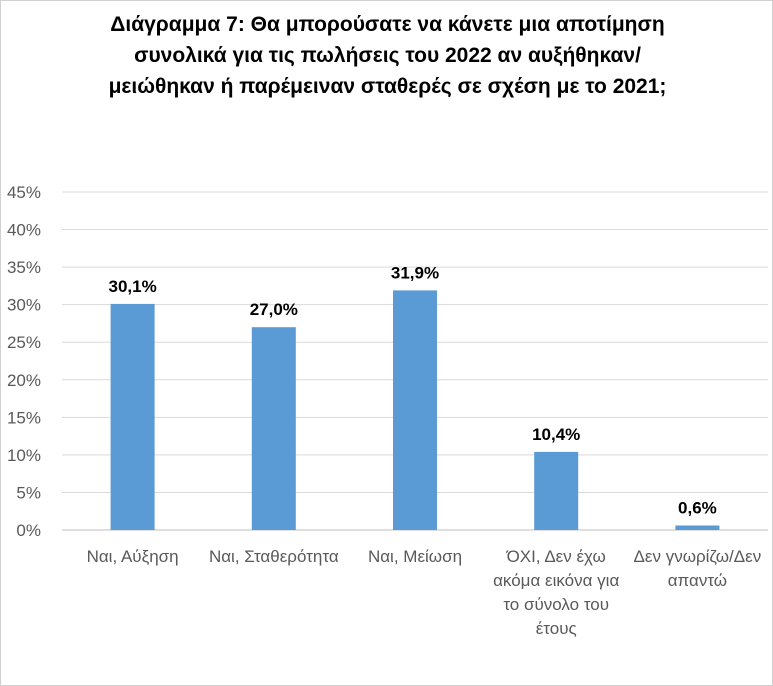 The image size is (773, 686). What do you see at coordinates (556, 434) in the screenshot?
I see `data-label: 10,4%` at bounding box center [556, 434].